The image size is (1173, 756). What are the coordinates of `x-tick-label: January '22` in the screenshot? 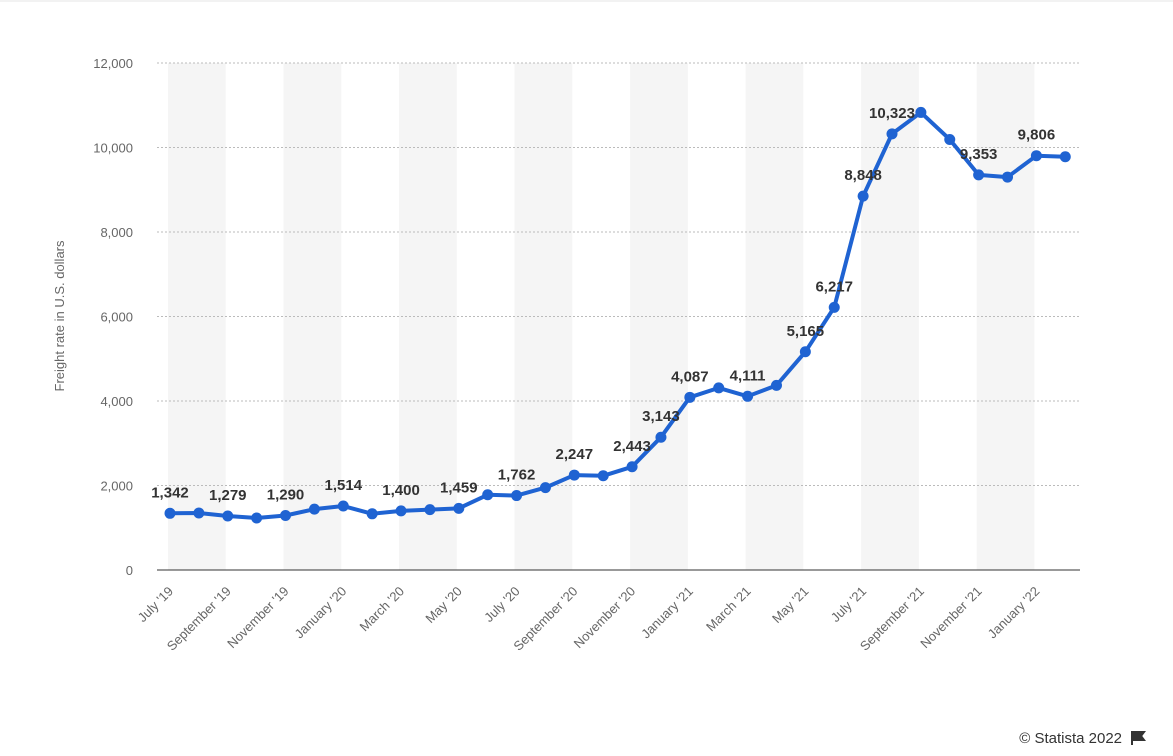 It's located at (1014, 613).